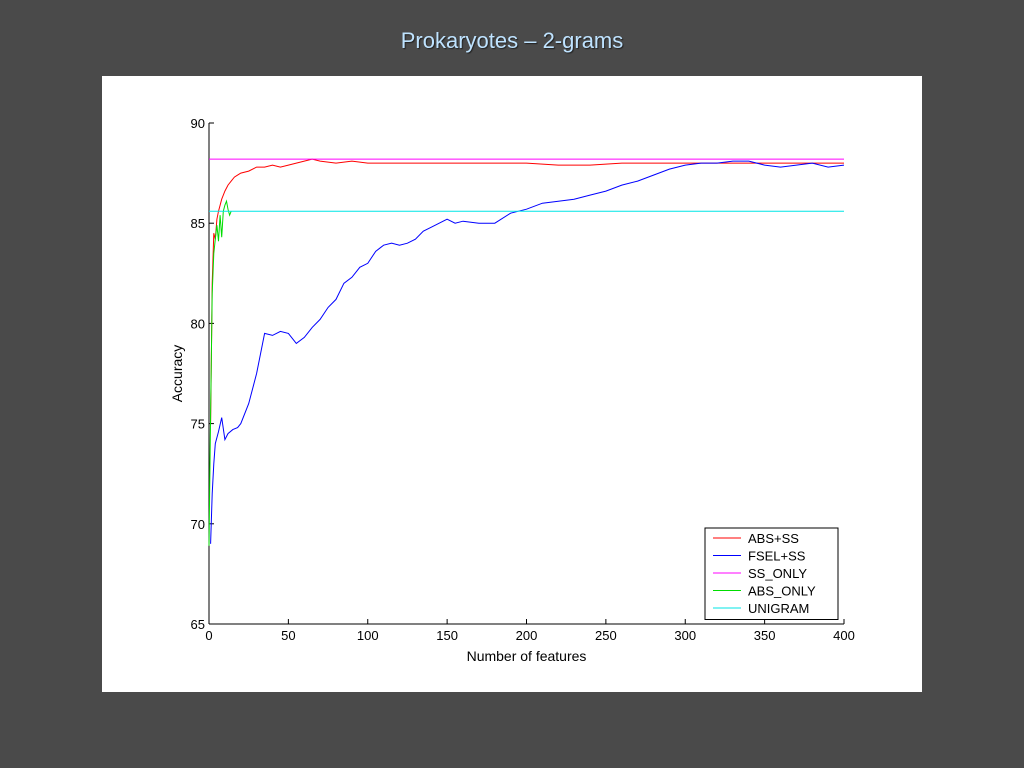  I want to click on x-tick-label: 0, so click(208, 635).